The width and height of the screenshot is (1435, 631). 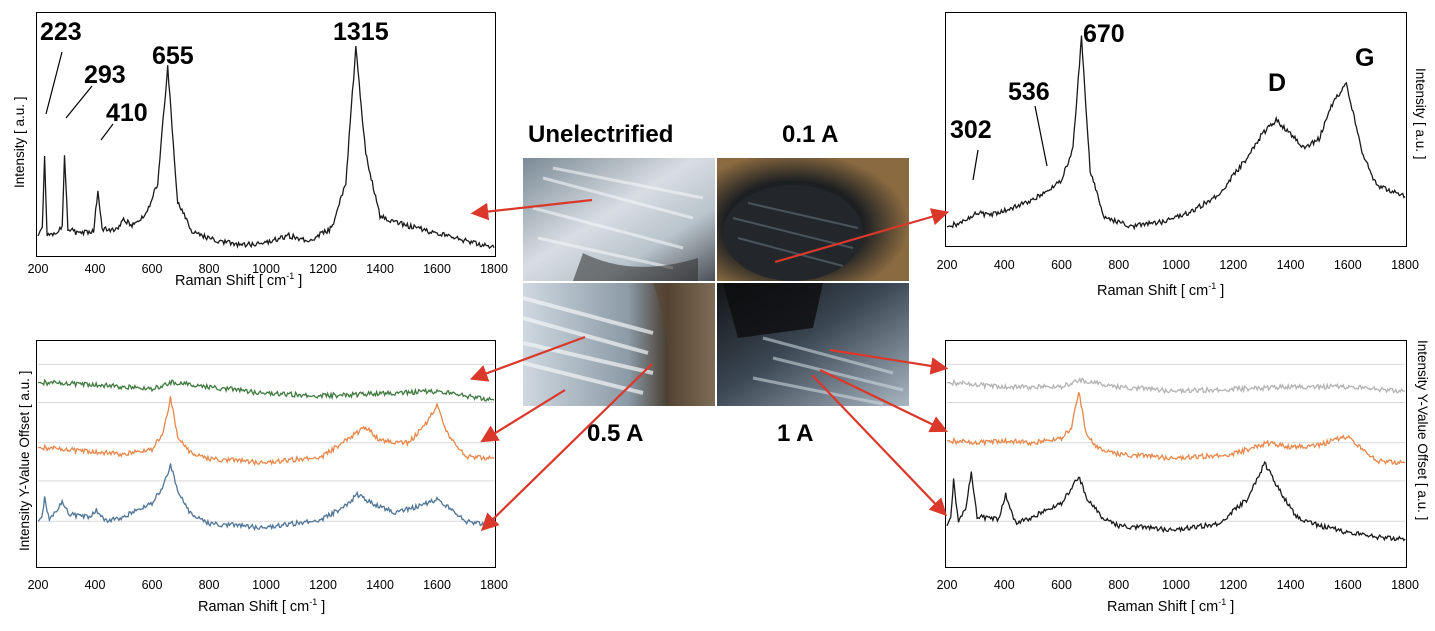 I want to click on micrograph-grid, so click(x=716, y=282).